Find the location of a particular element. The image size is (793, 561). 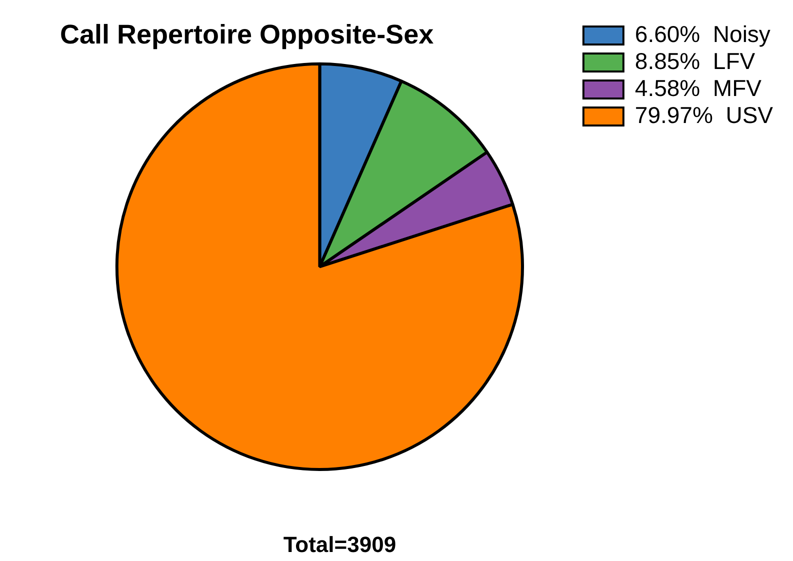

text: Total=3909 is located at coordinates (339, 545).